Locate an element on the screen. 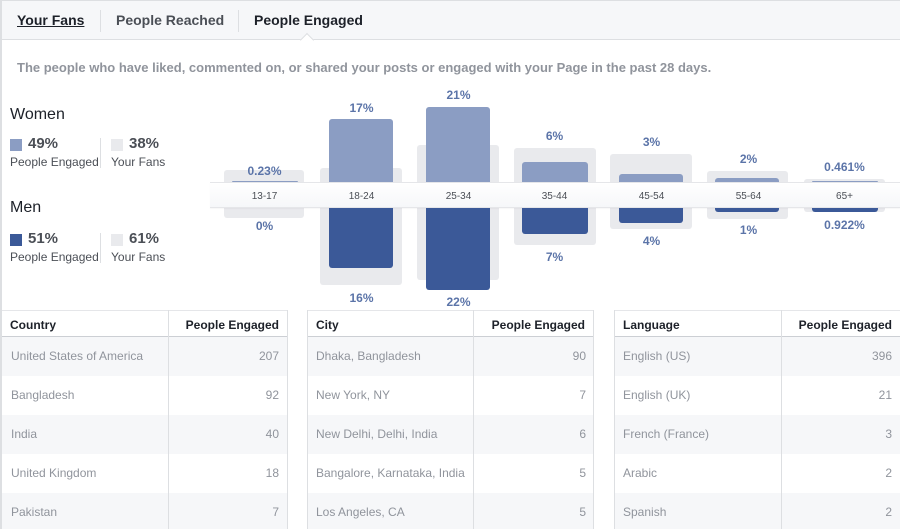 This screenshot has height=529, width=900. table-row: Bangladesh 92 is located at coordinates (144, 395).